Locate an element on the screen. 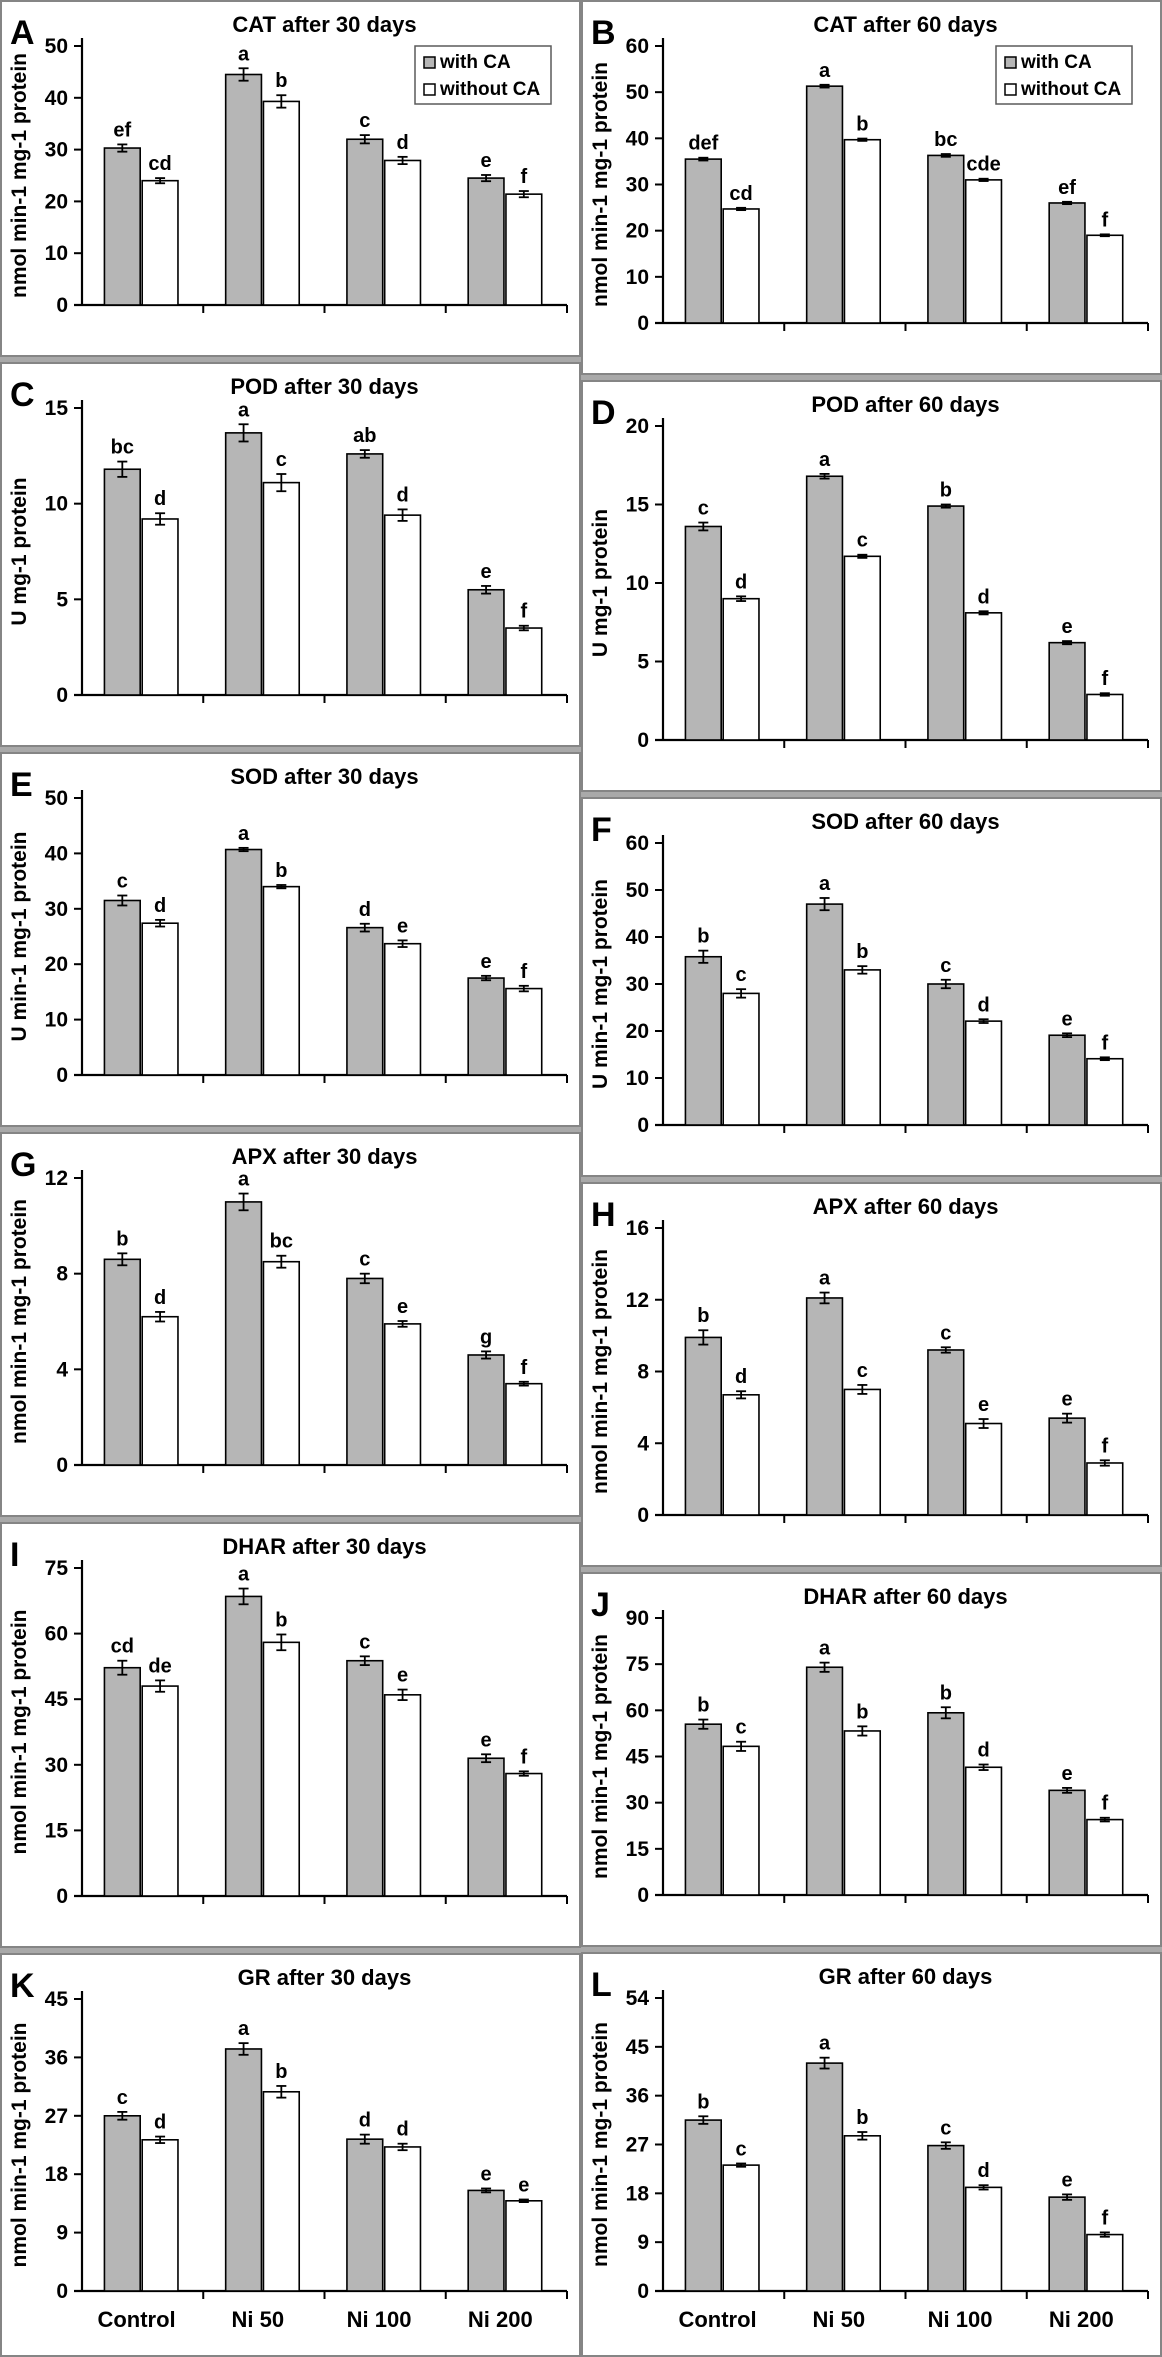  x-category-label: Ni 200 is located at coordinates (1081, 2319).